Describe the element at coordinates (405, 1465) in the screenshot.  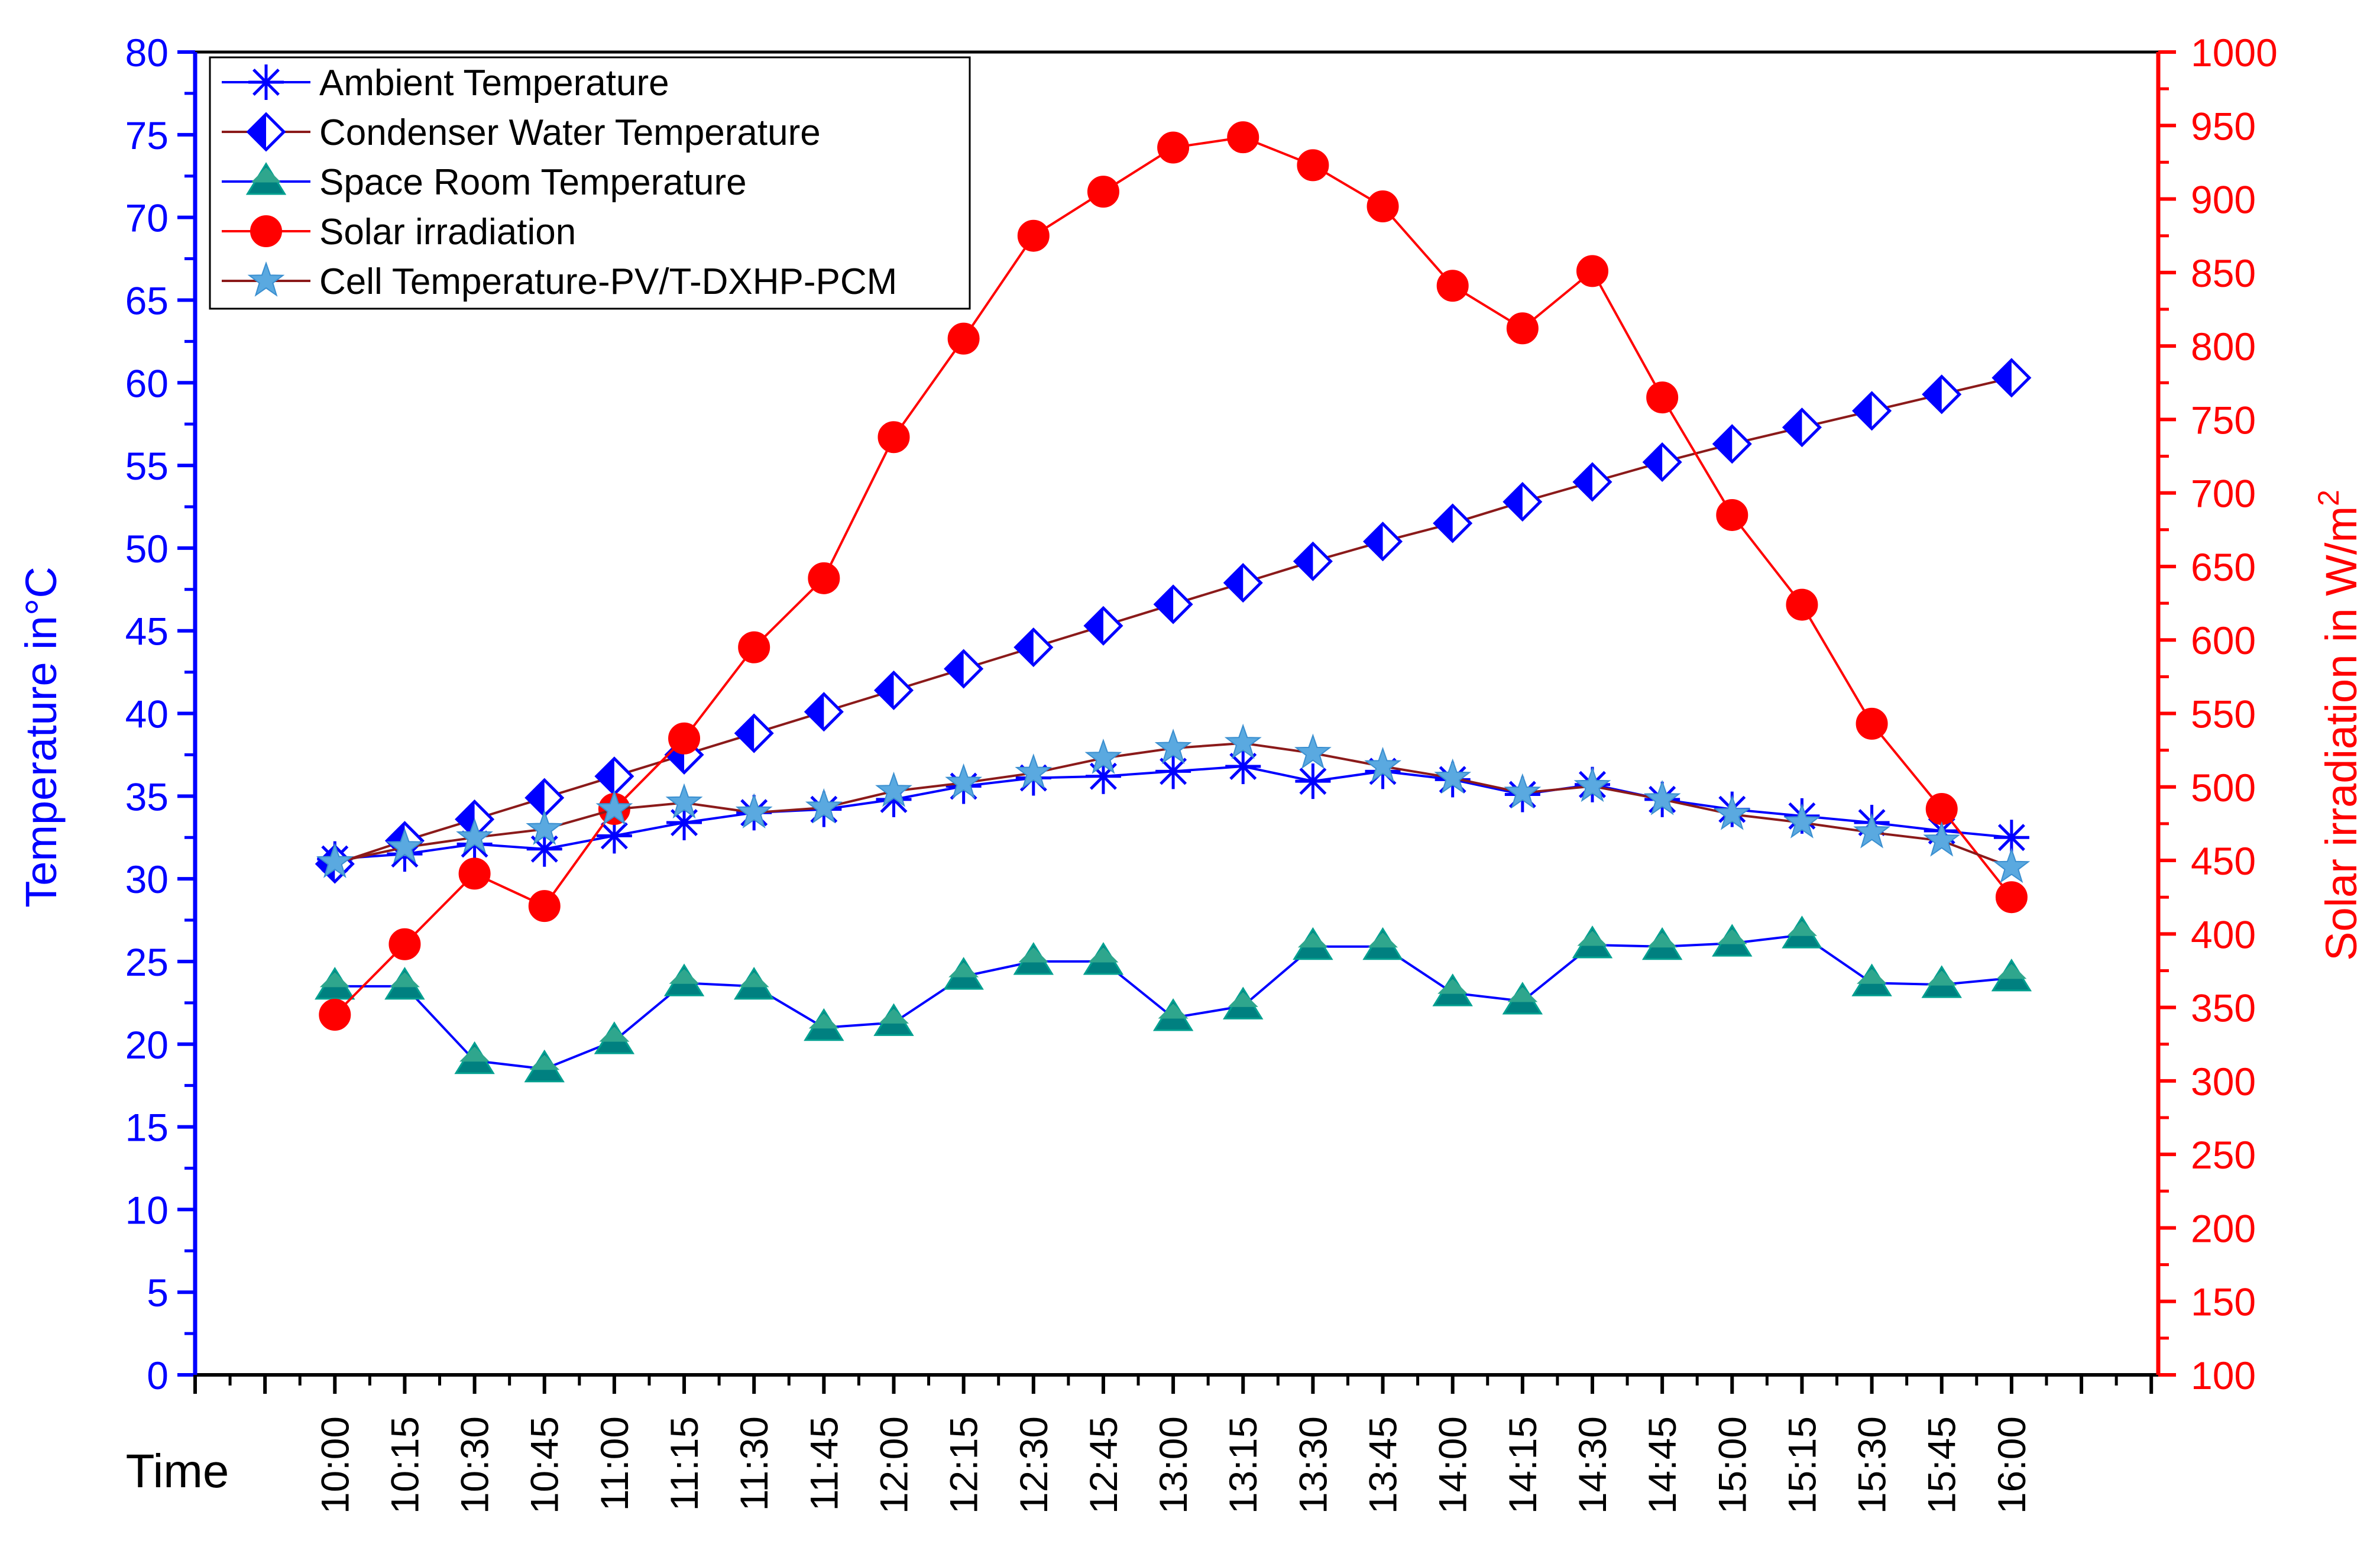
I see `x-tick-label: 10:15` at that location.